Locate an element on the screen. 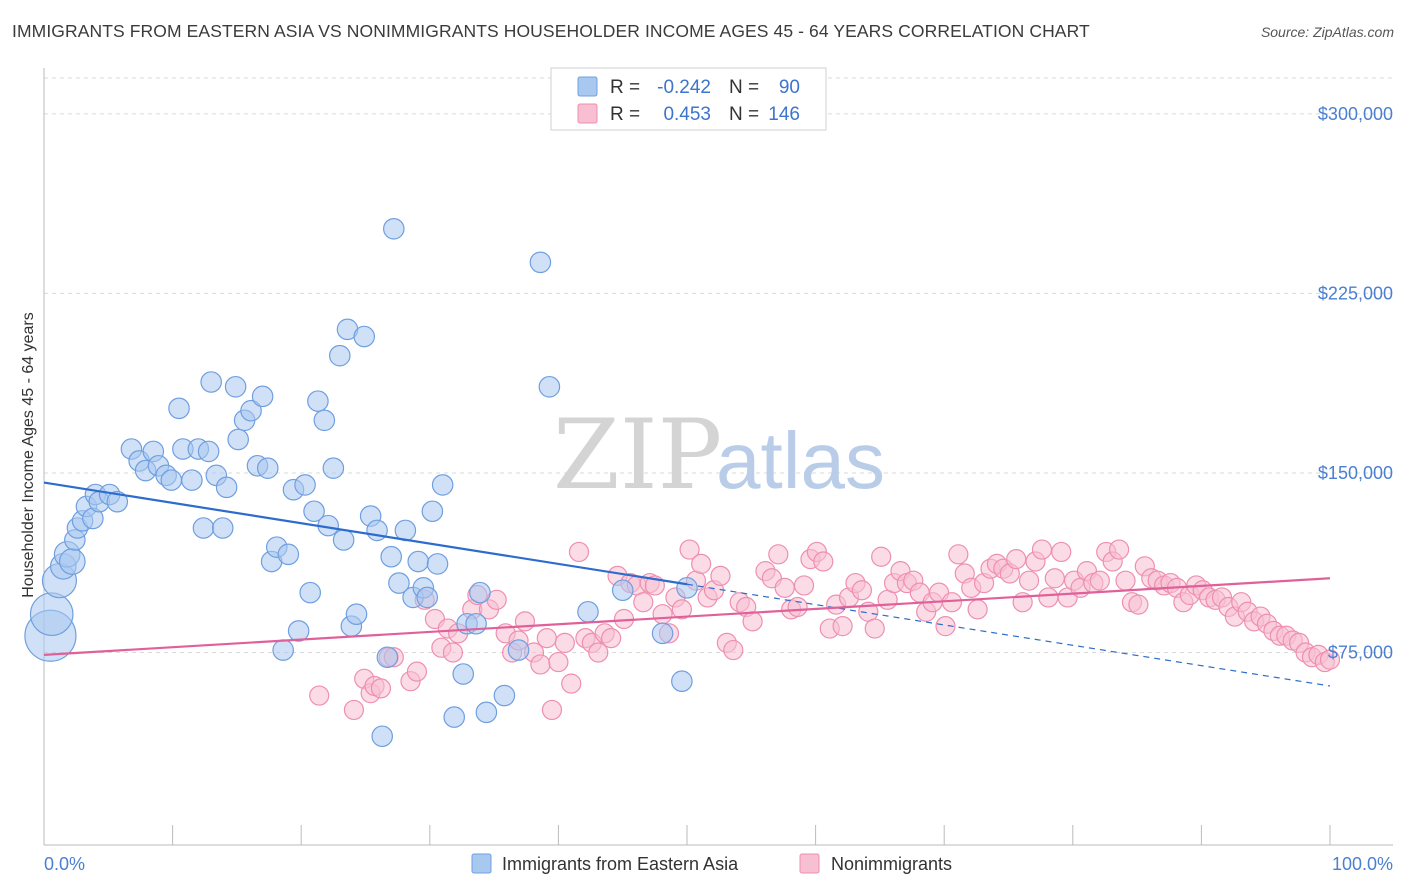 The width and height of the screenshot is (1406, 892). legend-r-label-2: R = is located at coordinates (625, 114).